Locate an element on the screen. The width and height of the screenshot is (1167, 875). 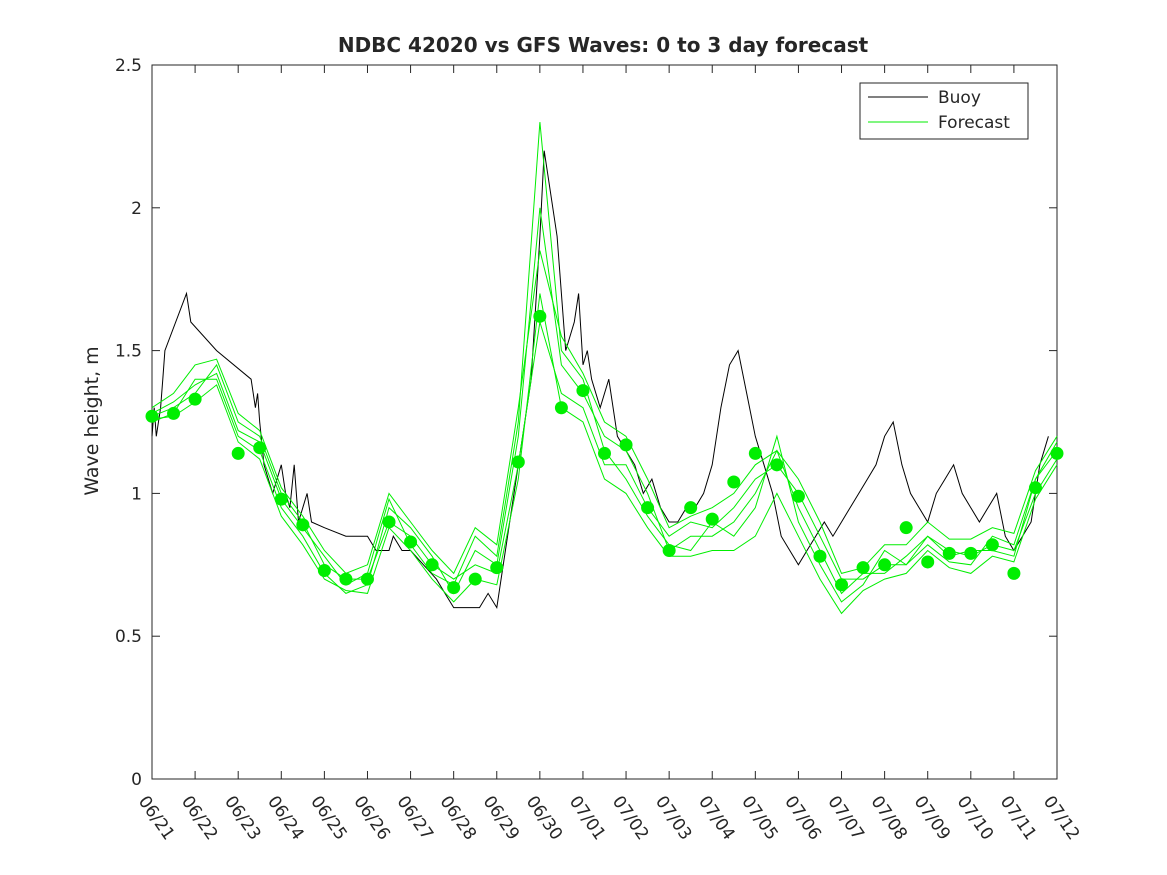
x-tick-label: 07/06 is located at coordinates (802, 818).